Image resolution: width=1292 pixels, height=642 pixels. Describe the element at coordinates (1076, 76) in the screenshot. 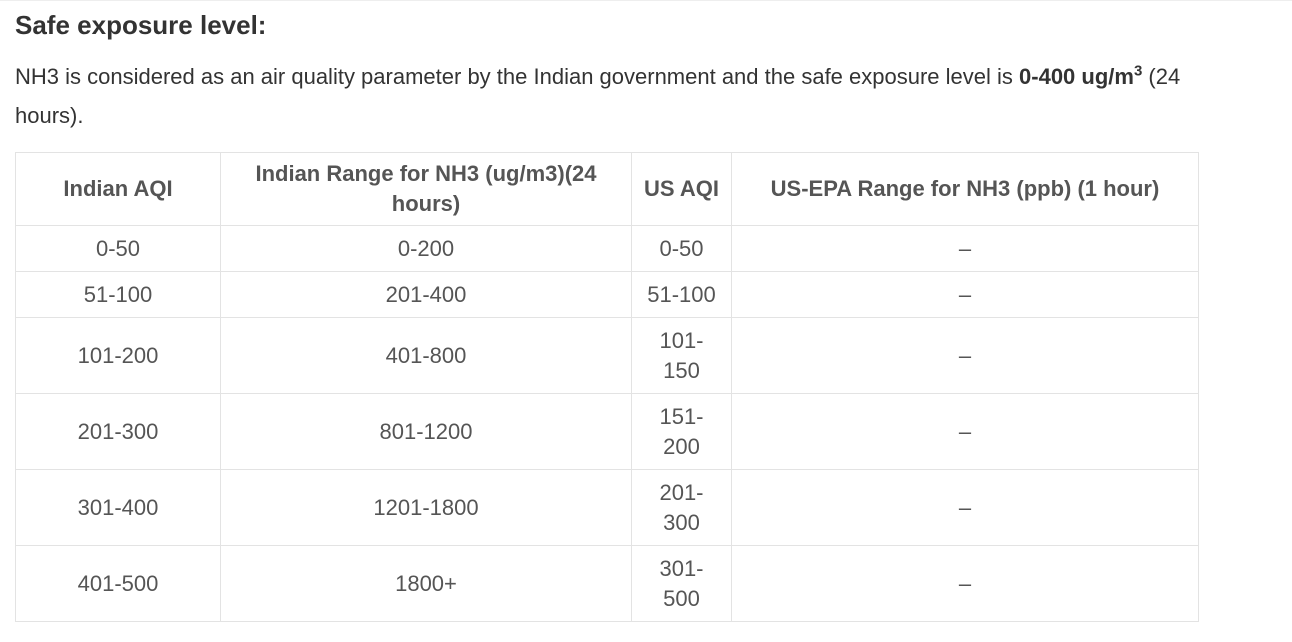

I see `safe-level-value: 0-400 ug/m` at that location.